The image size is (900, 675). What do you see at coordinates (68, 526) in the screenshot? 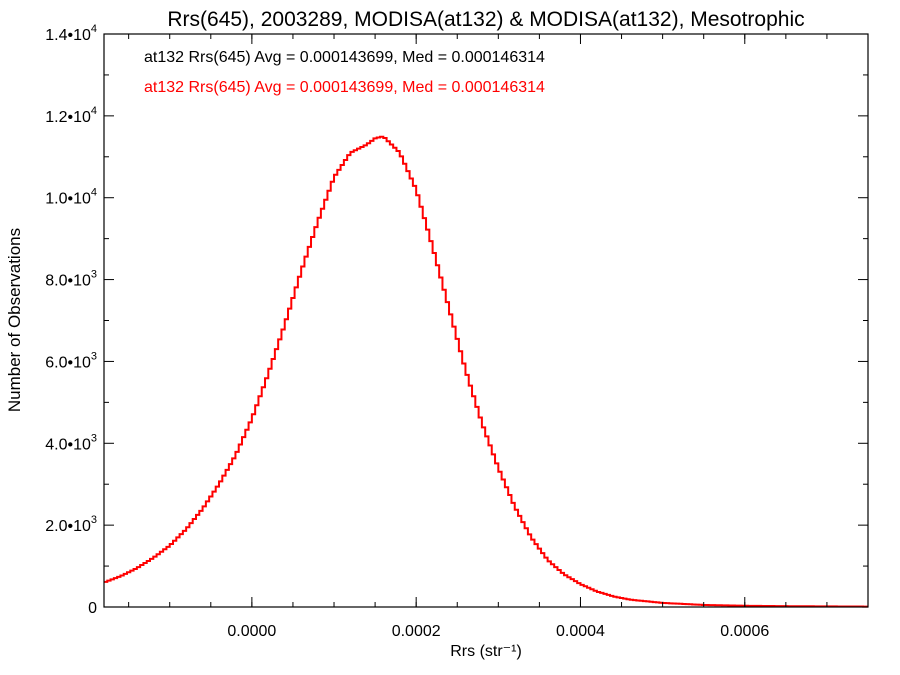
I see `y-tick-mantissa: 2.0•10` at bounding box center [68, 526].